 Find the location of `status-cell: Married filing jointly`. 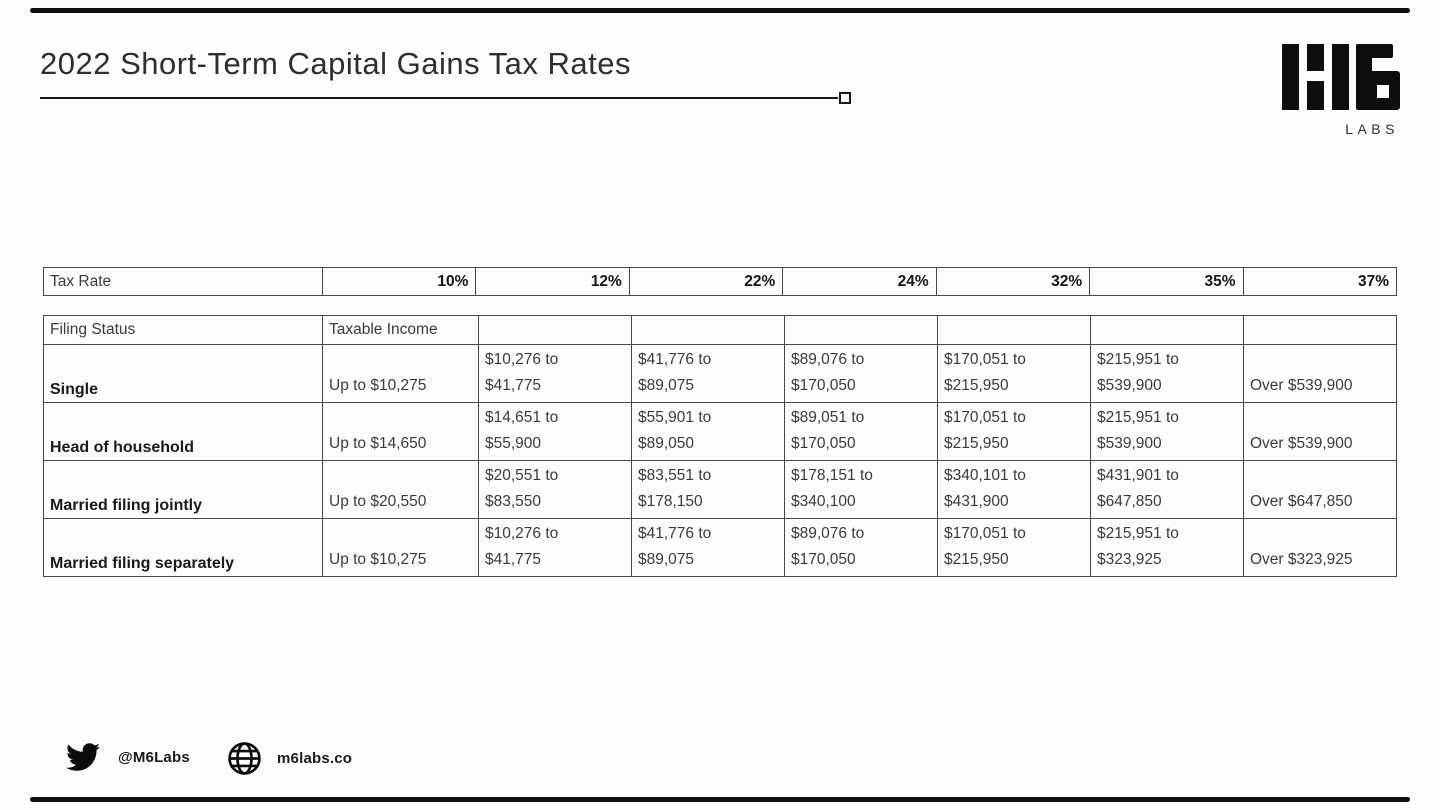

status-cell: Married filing jointly is located at coordinates (183, 489).